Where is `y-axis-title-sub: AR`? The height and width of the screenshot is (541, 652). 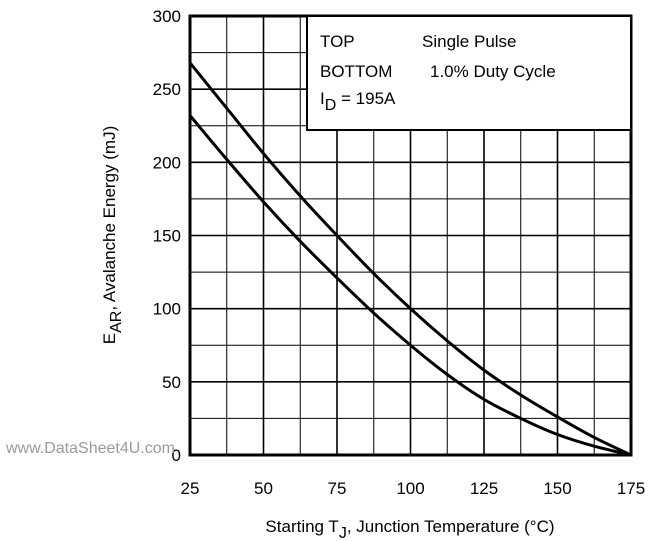
y-axis-title-sub: AR is located at coordinates (116, 322).